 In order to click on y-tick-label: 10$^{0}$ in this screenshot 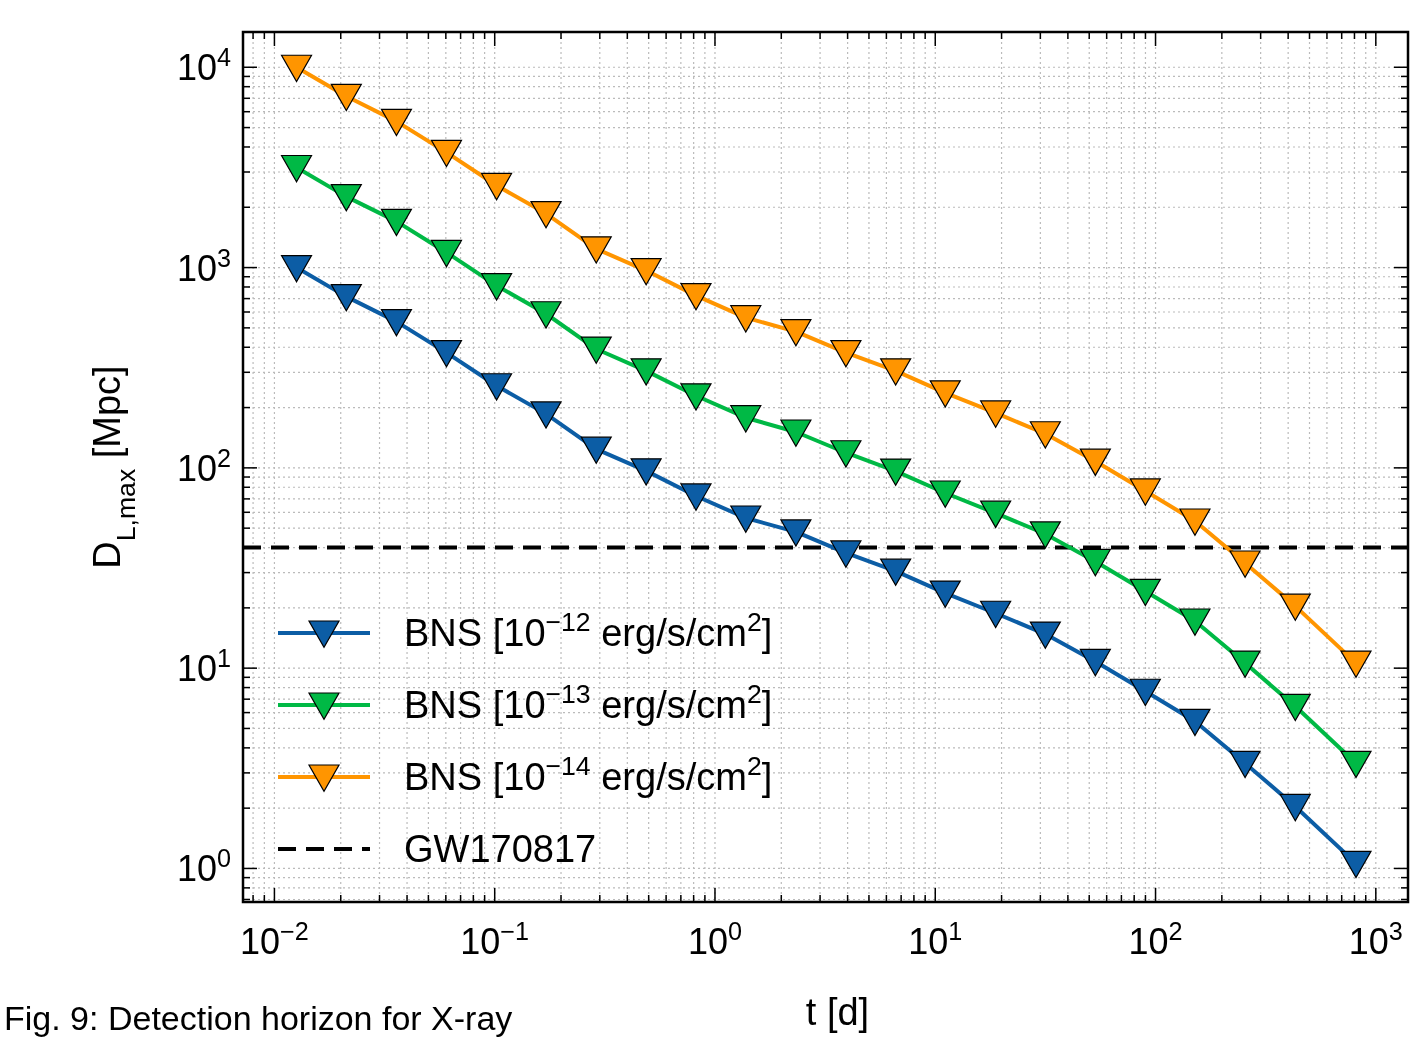, I will do `click(203, 867)`.